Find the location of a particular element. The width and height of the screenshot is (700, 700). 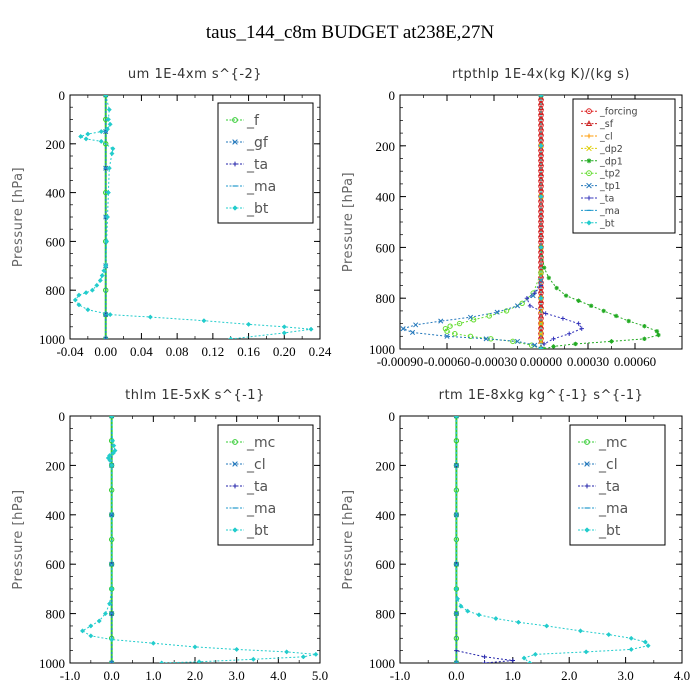

x-tick-label: -0.00060 is located at coordinates (447, 361).